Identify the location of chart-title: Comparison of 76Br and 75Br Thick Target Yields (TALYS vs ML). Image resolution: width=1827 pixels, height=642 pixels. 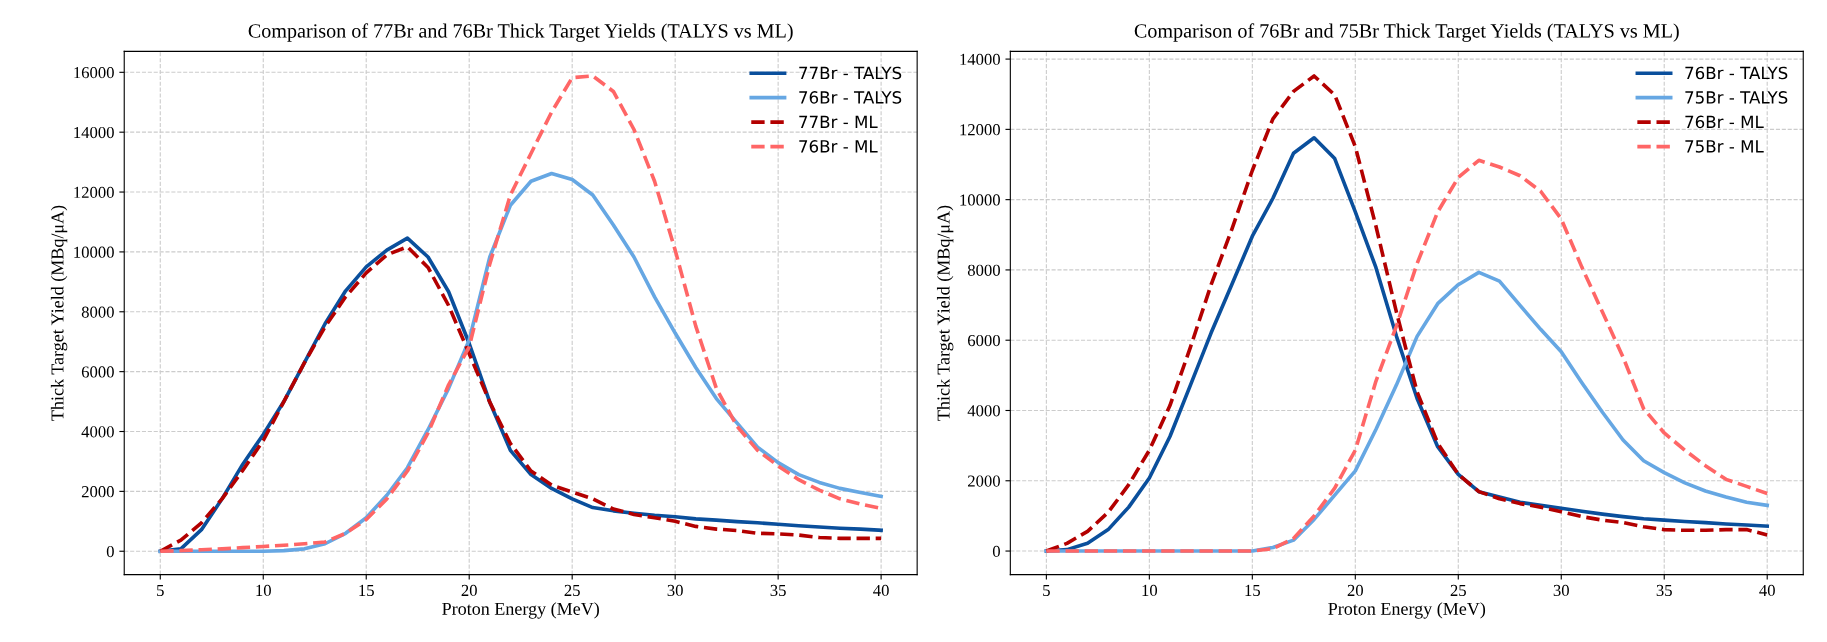
(1406, 32).